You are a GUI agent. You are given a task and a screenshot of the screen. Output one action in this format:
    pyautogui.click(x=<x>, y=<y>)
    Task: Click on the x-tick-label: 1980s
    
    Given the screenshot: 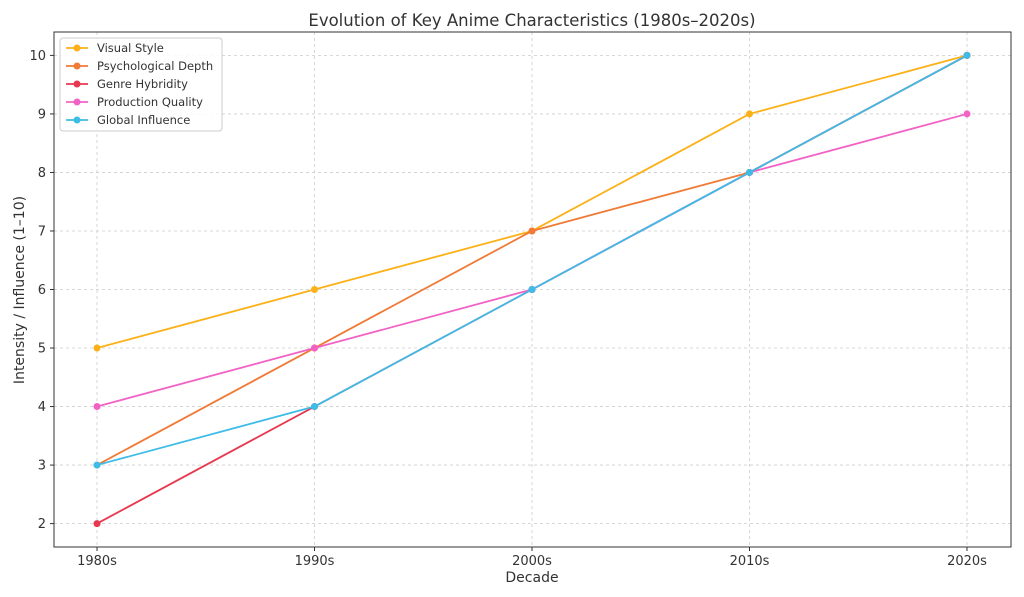 What is the action you would take?
    pyautogui.click(x=97, y=561)
    